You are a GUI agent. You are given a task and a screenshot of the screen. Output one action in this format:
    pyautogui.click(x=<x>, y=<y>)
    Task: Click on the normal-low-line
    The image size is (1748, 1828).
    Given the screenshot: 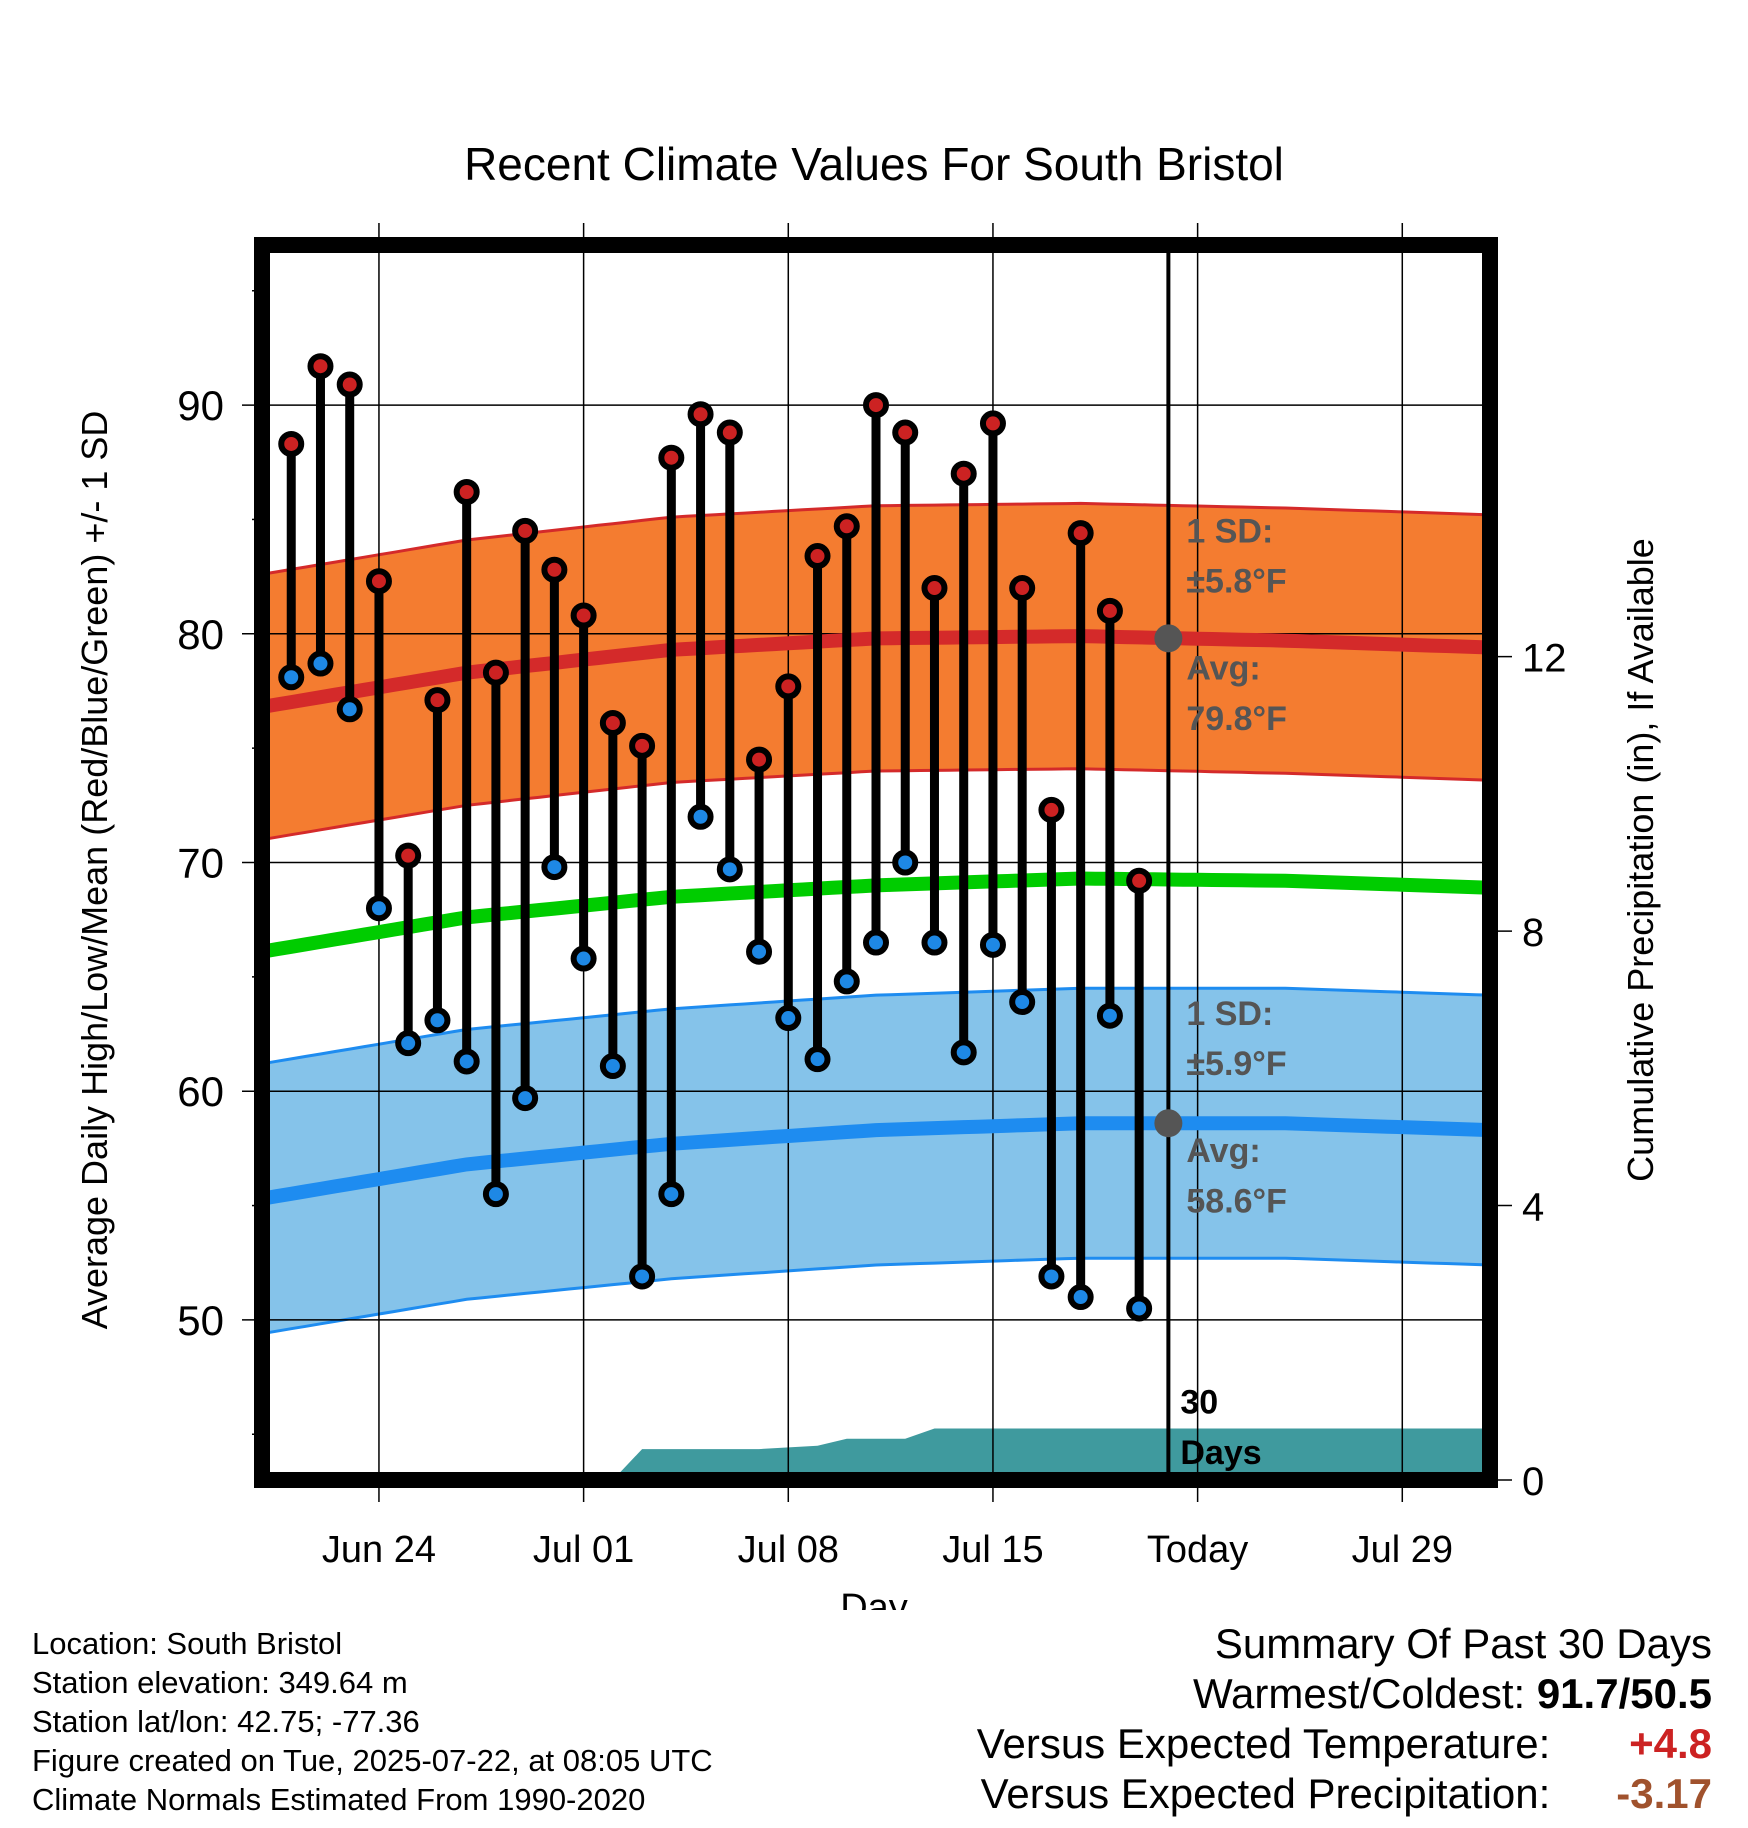 What is the action you would take?
    pyautogui.click(x=876, y=1161)
    